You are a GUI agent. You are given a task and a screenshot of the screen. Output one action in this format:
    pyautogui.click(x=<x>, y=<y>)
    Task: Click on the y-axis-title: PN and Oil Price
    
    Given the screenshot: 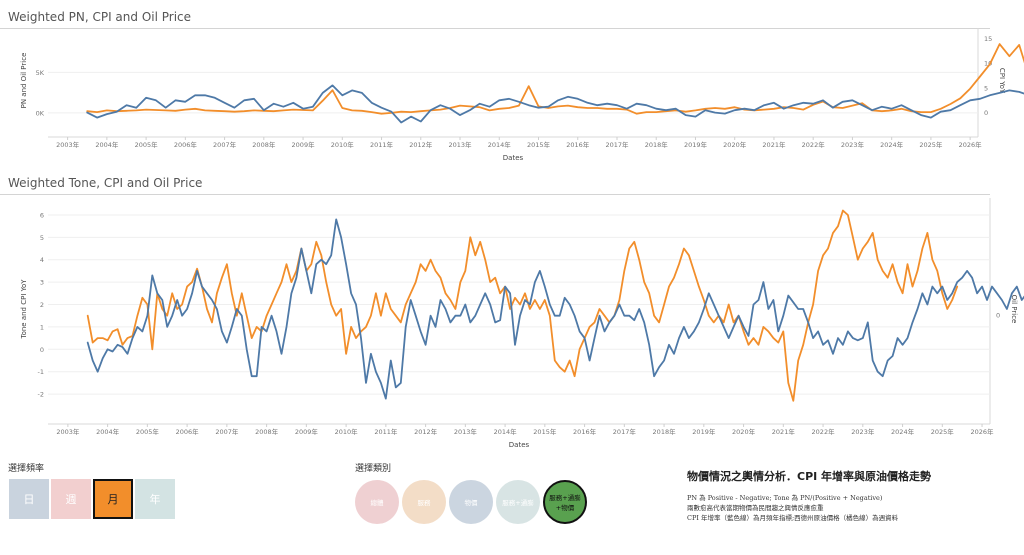 What is the action you would take?
    pyautogui.click(x=24, y=81)
    